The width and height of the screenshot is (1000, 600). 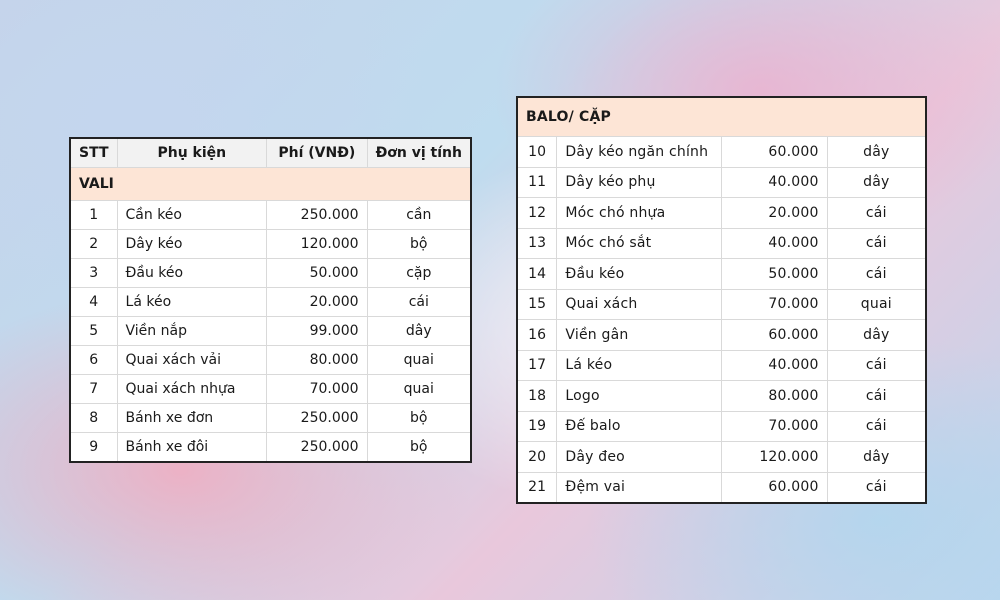 What do you see at coordinates (93, 360) in the screenshot?
I see `cell-stt: 6` at bounding box center [93, 360].